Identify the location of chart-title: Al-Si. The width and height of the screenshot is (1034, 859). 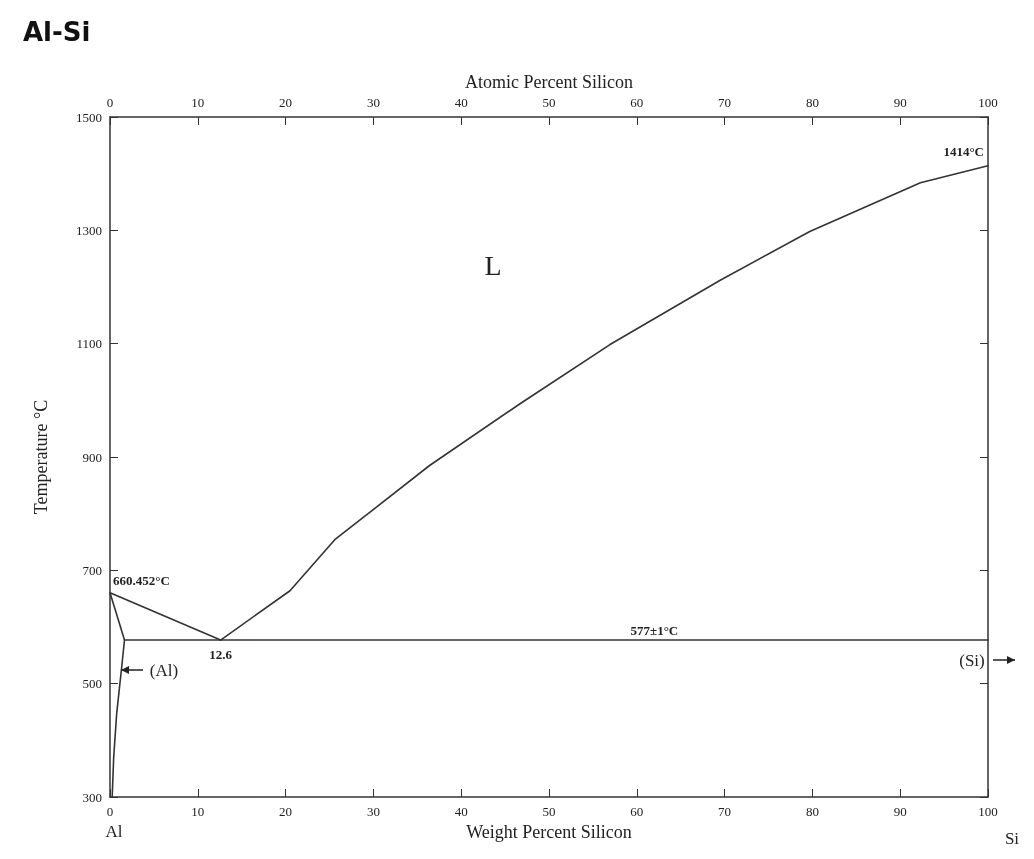
(57, 32).